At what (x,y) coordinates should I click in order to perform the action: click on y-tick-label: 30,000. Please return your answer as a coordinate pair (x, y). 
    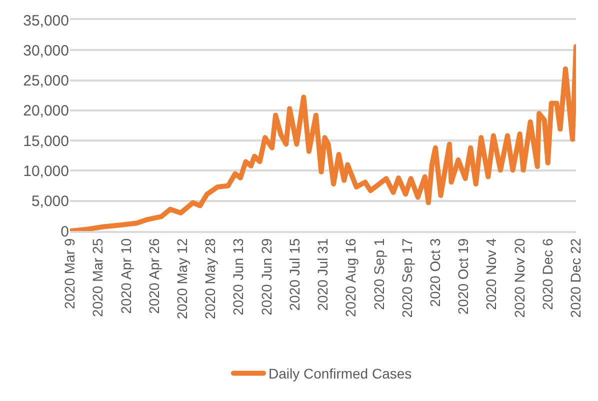
    Looking at the image, I should click on (46, 51).